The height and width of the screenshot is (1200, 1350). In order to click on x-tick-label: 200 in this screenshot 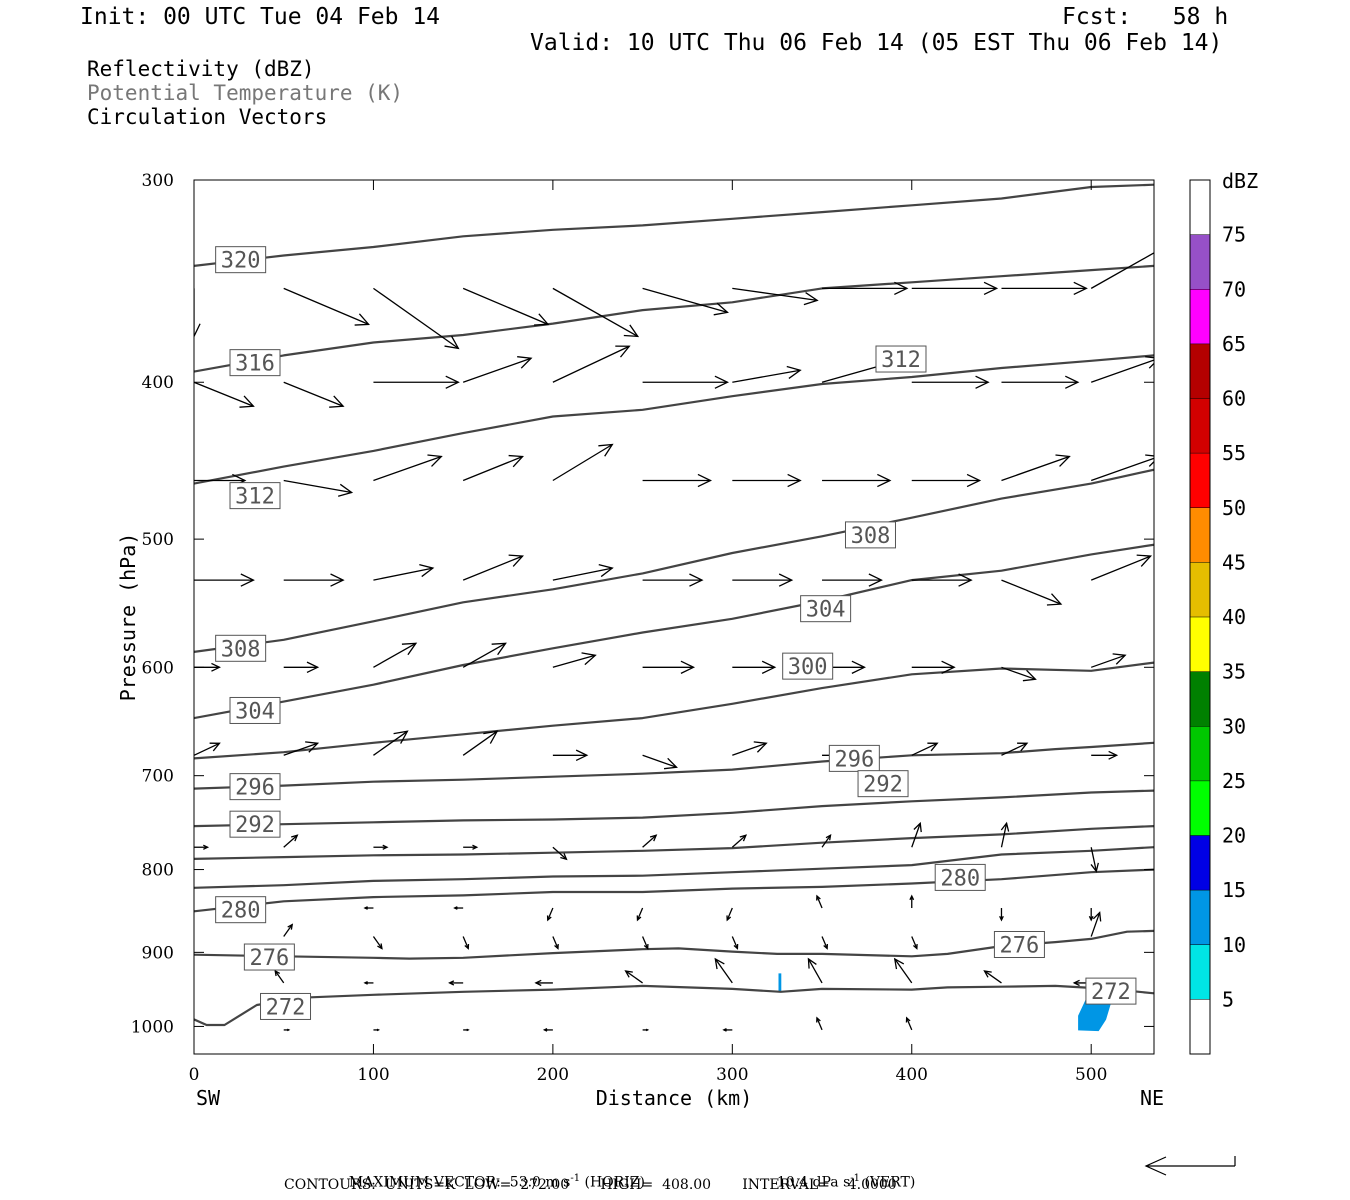, I will do `click(553, 1075)`.